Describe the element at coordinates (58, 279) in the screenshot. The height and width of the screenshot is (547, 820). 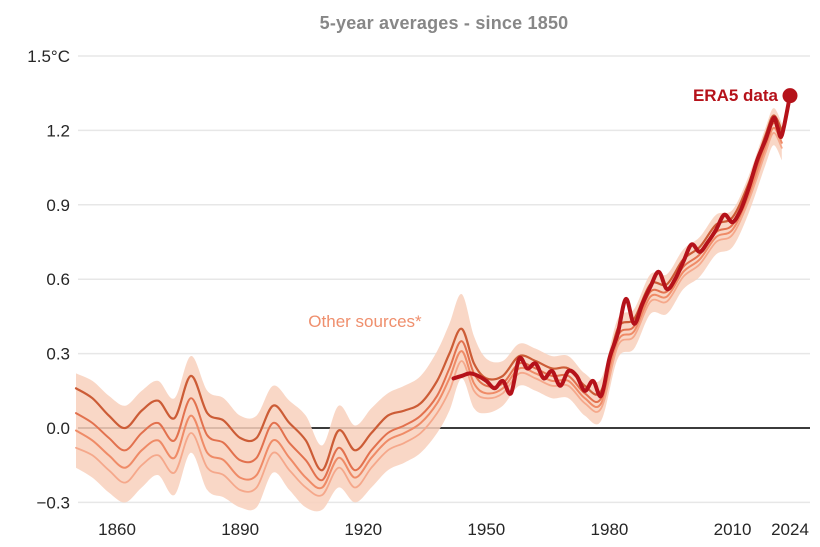
I see `y-tick-label: 0.6` at that location.